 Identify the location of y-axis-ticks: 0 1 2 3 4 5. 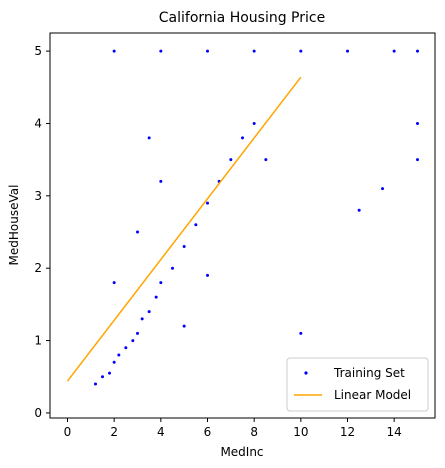
(42, 232).